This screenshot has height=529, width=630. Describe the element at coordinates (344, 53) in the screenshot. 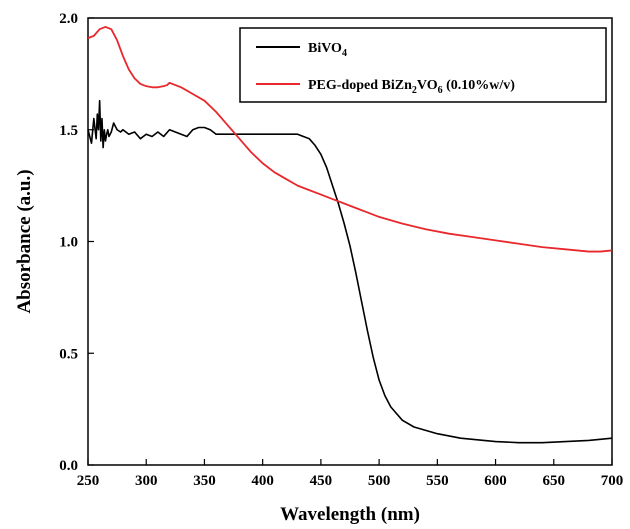

I see `legend-label-part: 4` at that location.